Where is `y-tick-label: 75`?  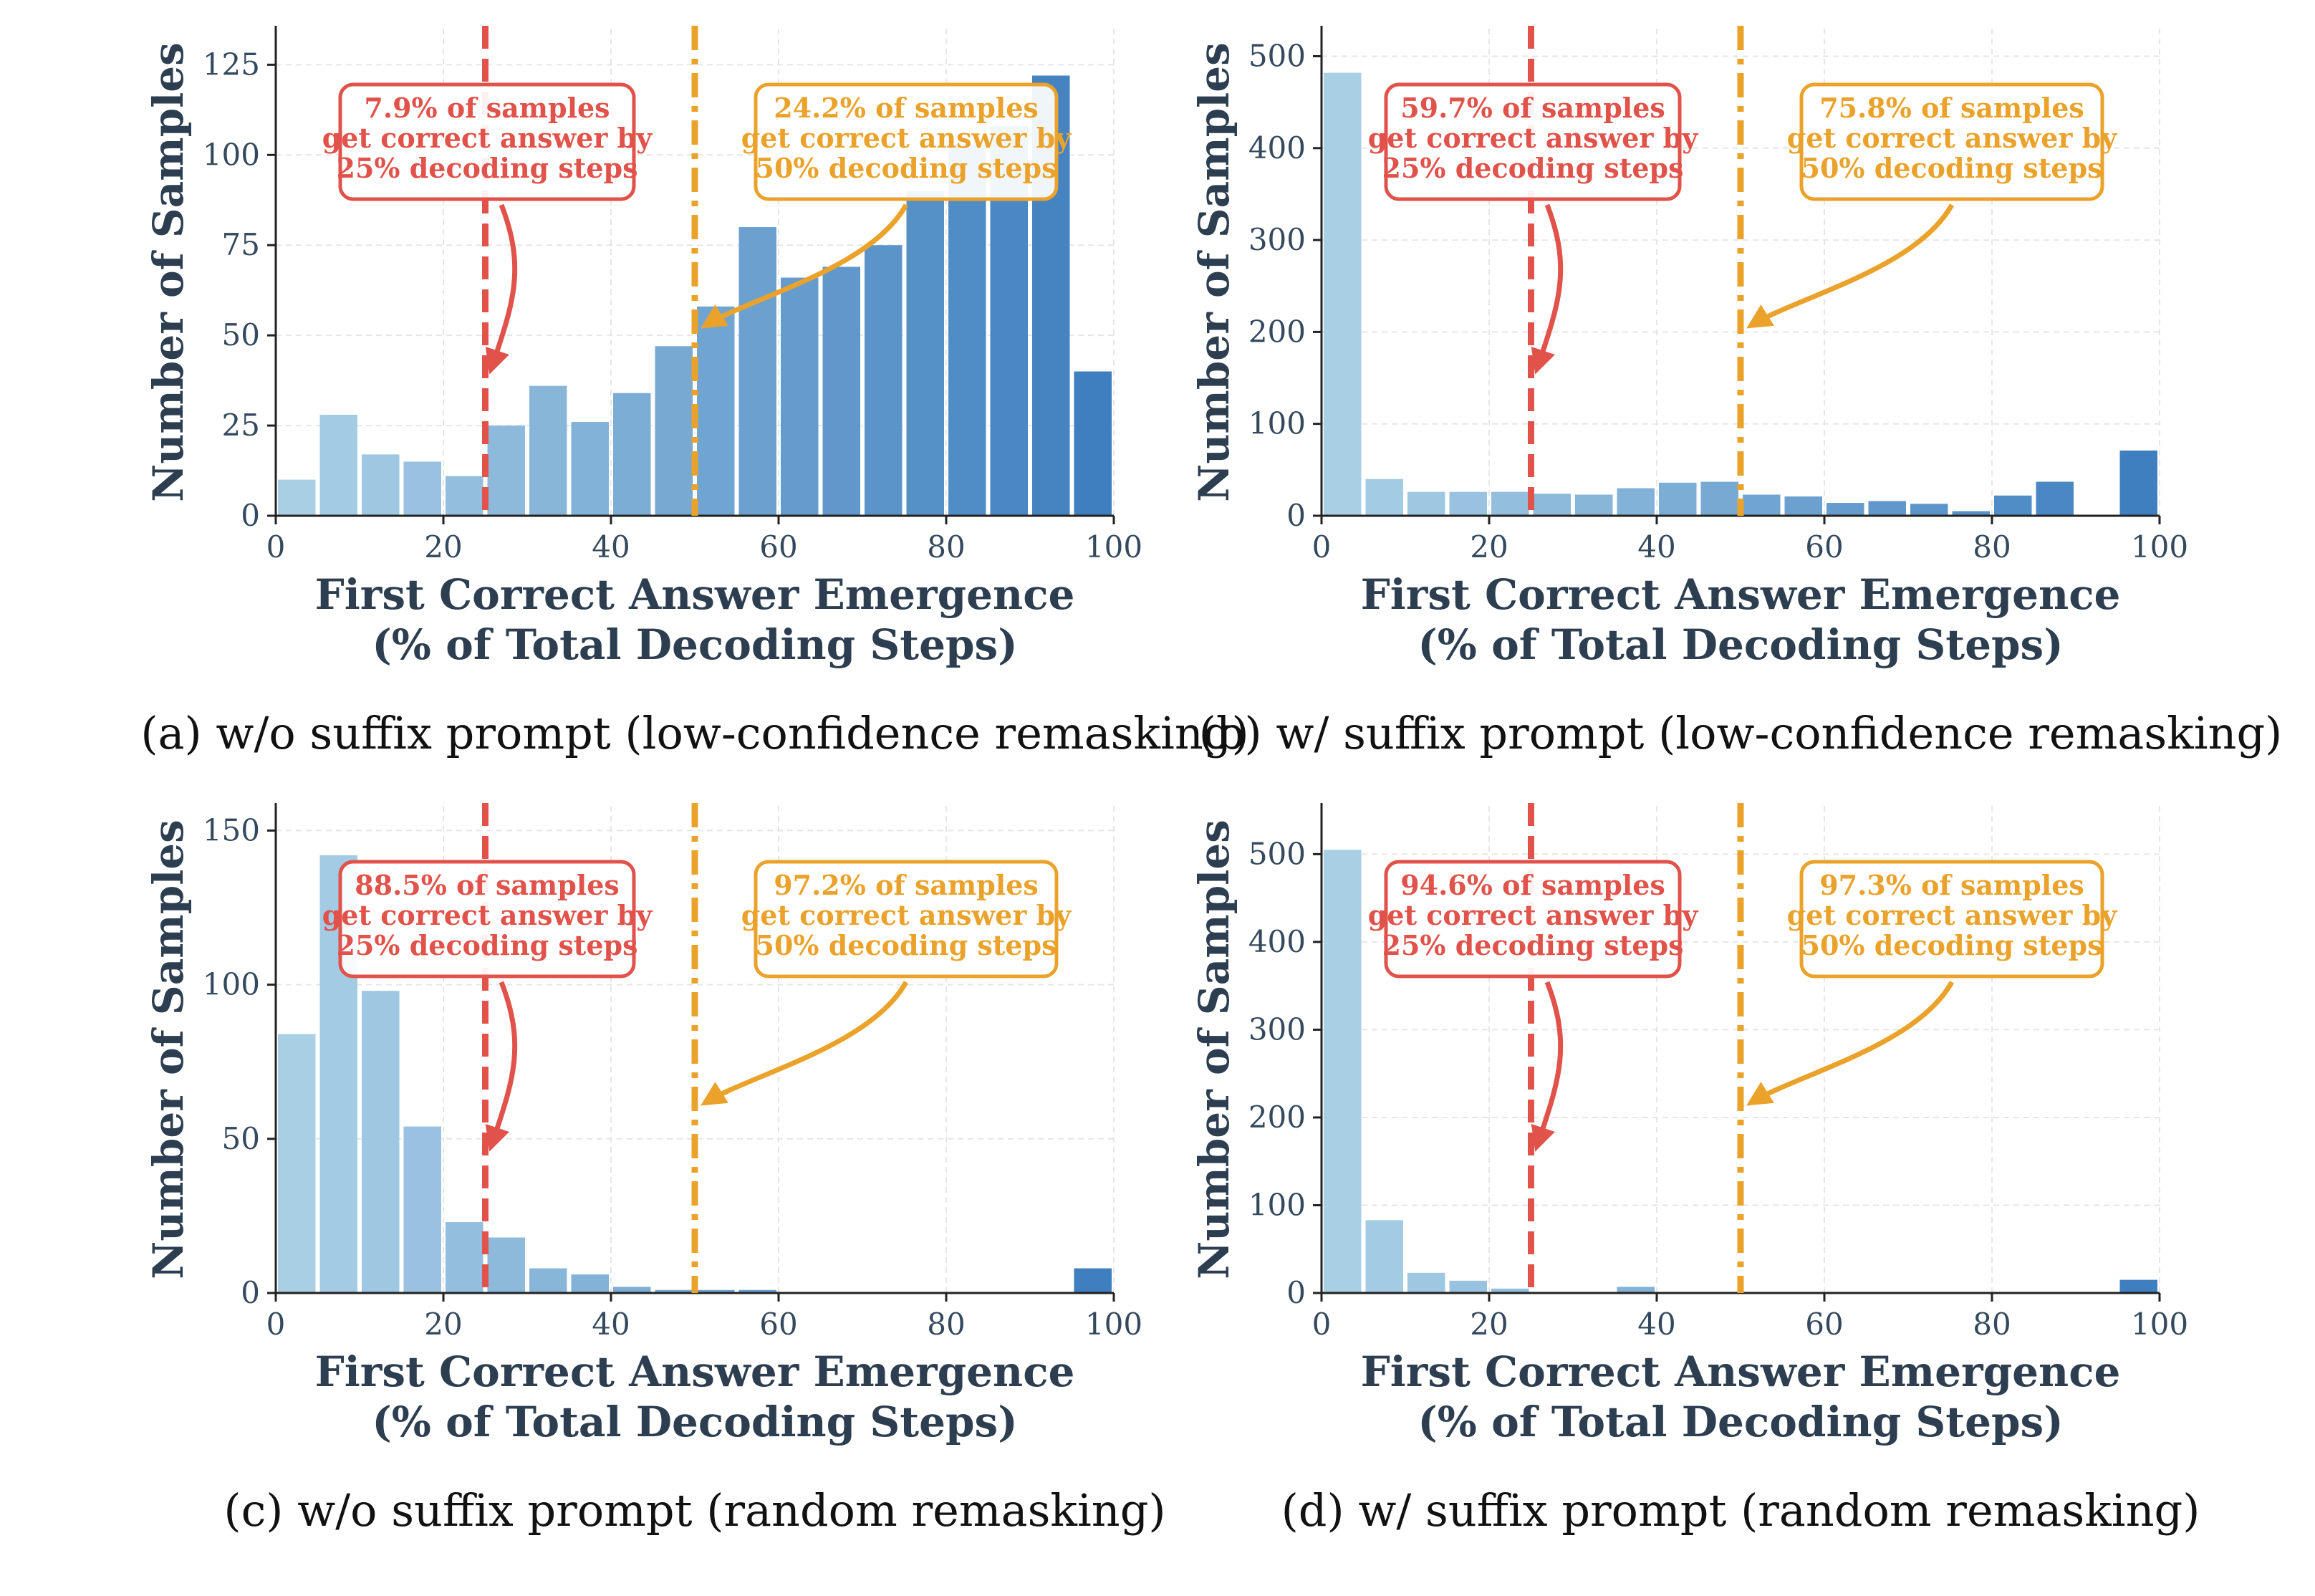 y-tick-label: 75 is located at coordinates (241, 244).